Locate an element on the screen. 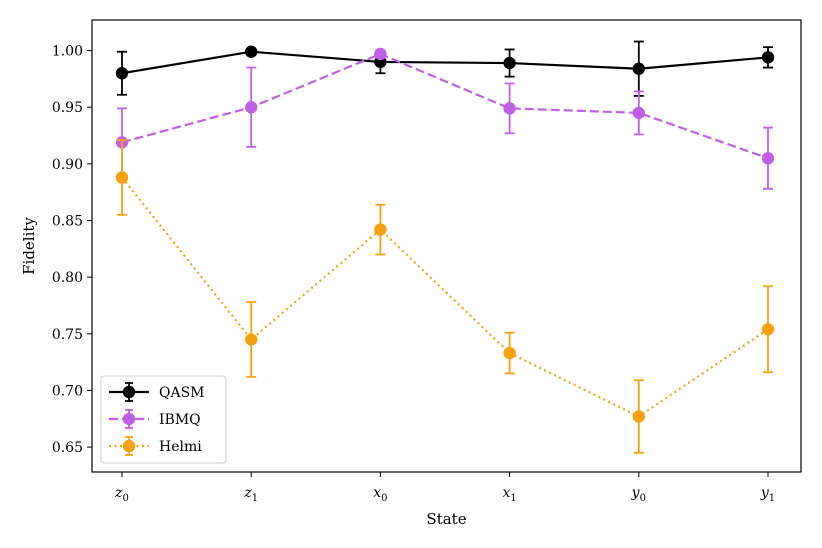 Image resolution: width=822 pixels, height=548 pixels. y-tick-label: 0.70 is located at coordinates (67, 391).